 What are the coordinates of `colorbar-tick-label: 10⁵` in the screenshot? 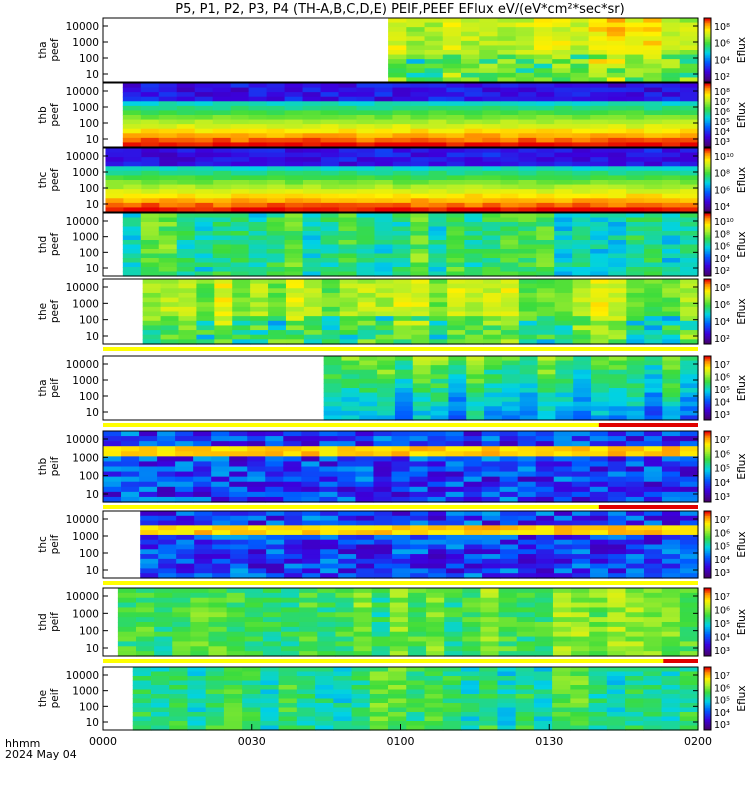 It's located at (722, 547).